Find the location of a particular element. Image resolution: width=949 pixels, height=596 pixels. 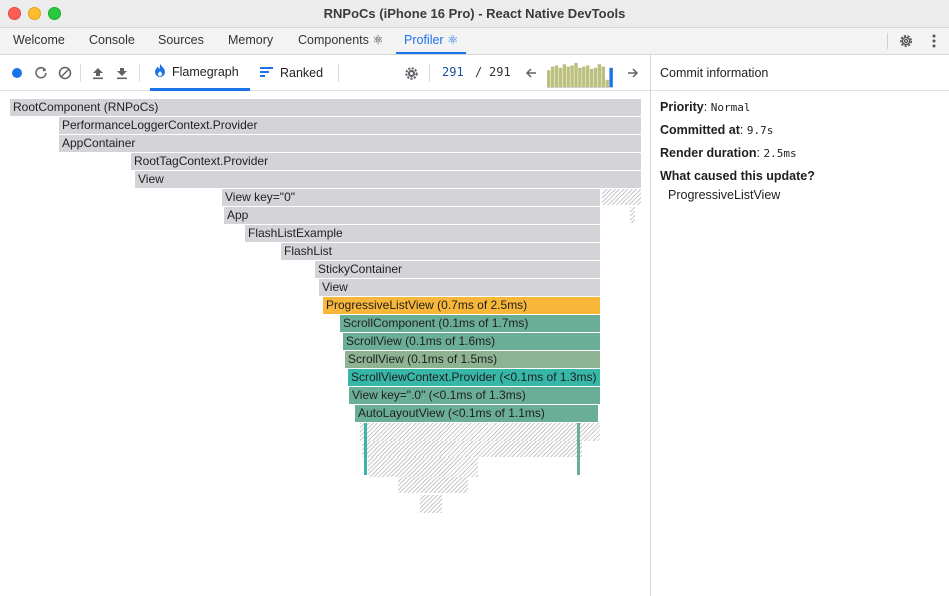

committed-at-label: Committed at is located at coordinates (700, 130).